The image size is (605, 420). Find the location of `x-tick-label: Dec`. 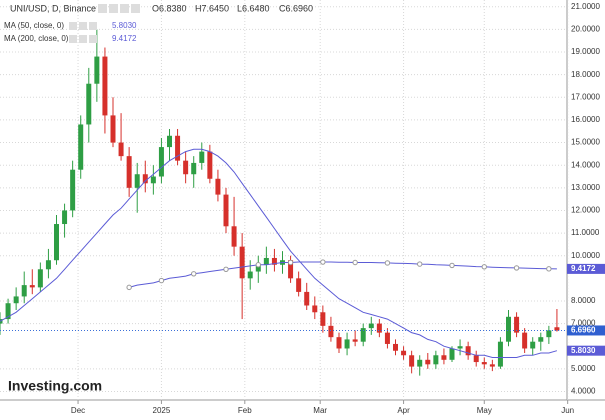

x-tick-label: Dec is located at coordinates (78, 410).